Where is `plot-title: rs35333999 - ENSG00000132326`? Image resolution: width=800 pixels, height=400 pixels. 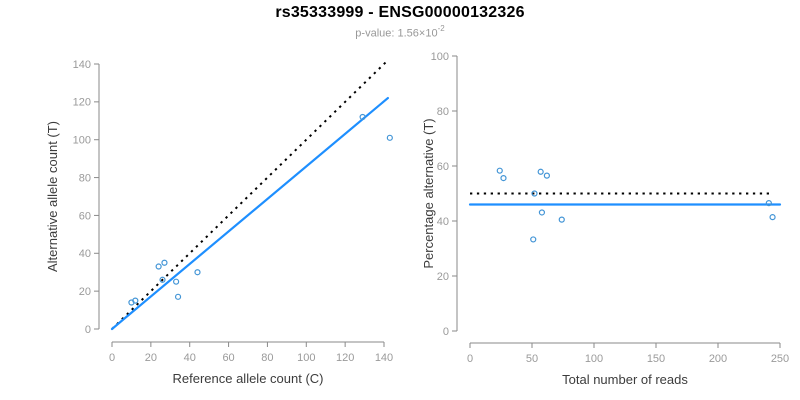
plot-title: rs35333999 - ENSG00000132326 is located at coordinates (400, 12).